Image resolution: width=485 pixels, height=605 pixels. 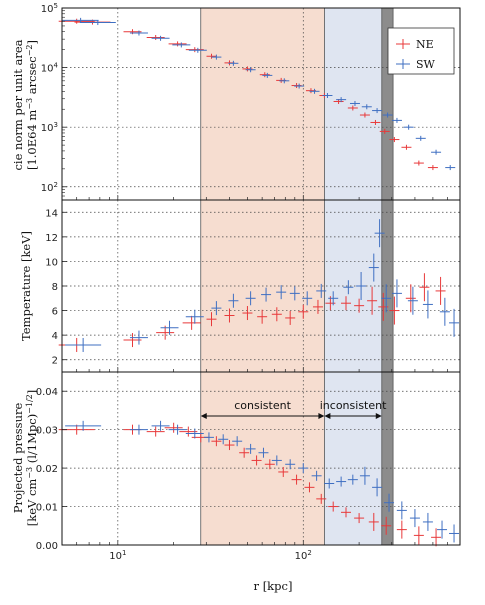 I want to click on ylabel-norm-line2: [1.0E64 m−3 arcsec−2], so click(x=32, y=105).